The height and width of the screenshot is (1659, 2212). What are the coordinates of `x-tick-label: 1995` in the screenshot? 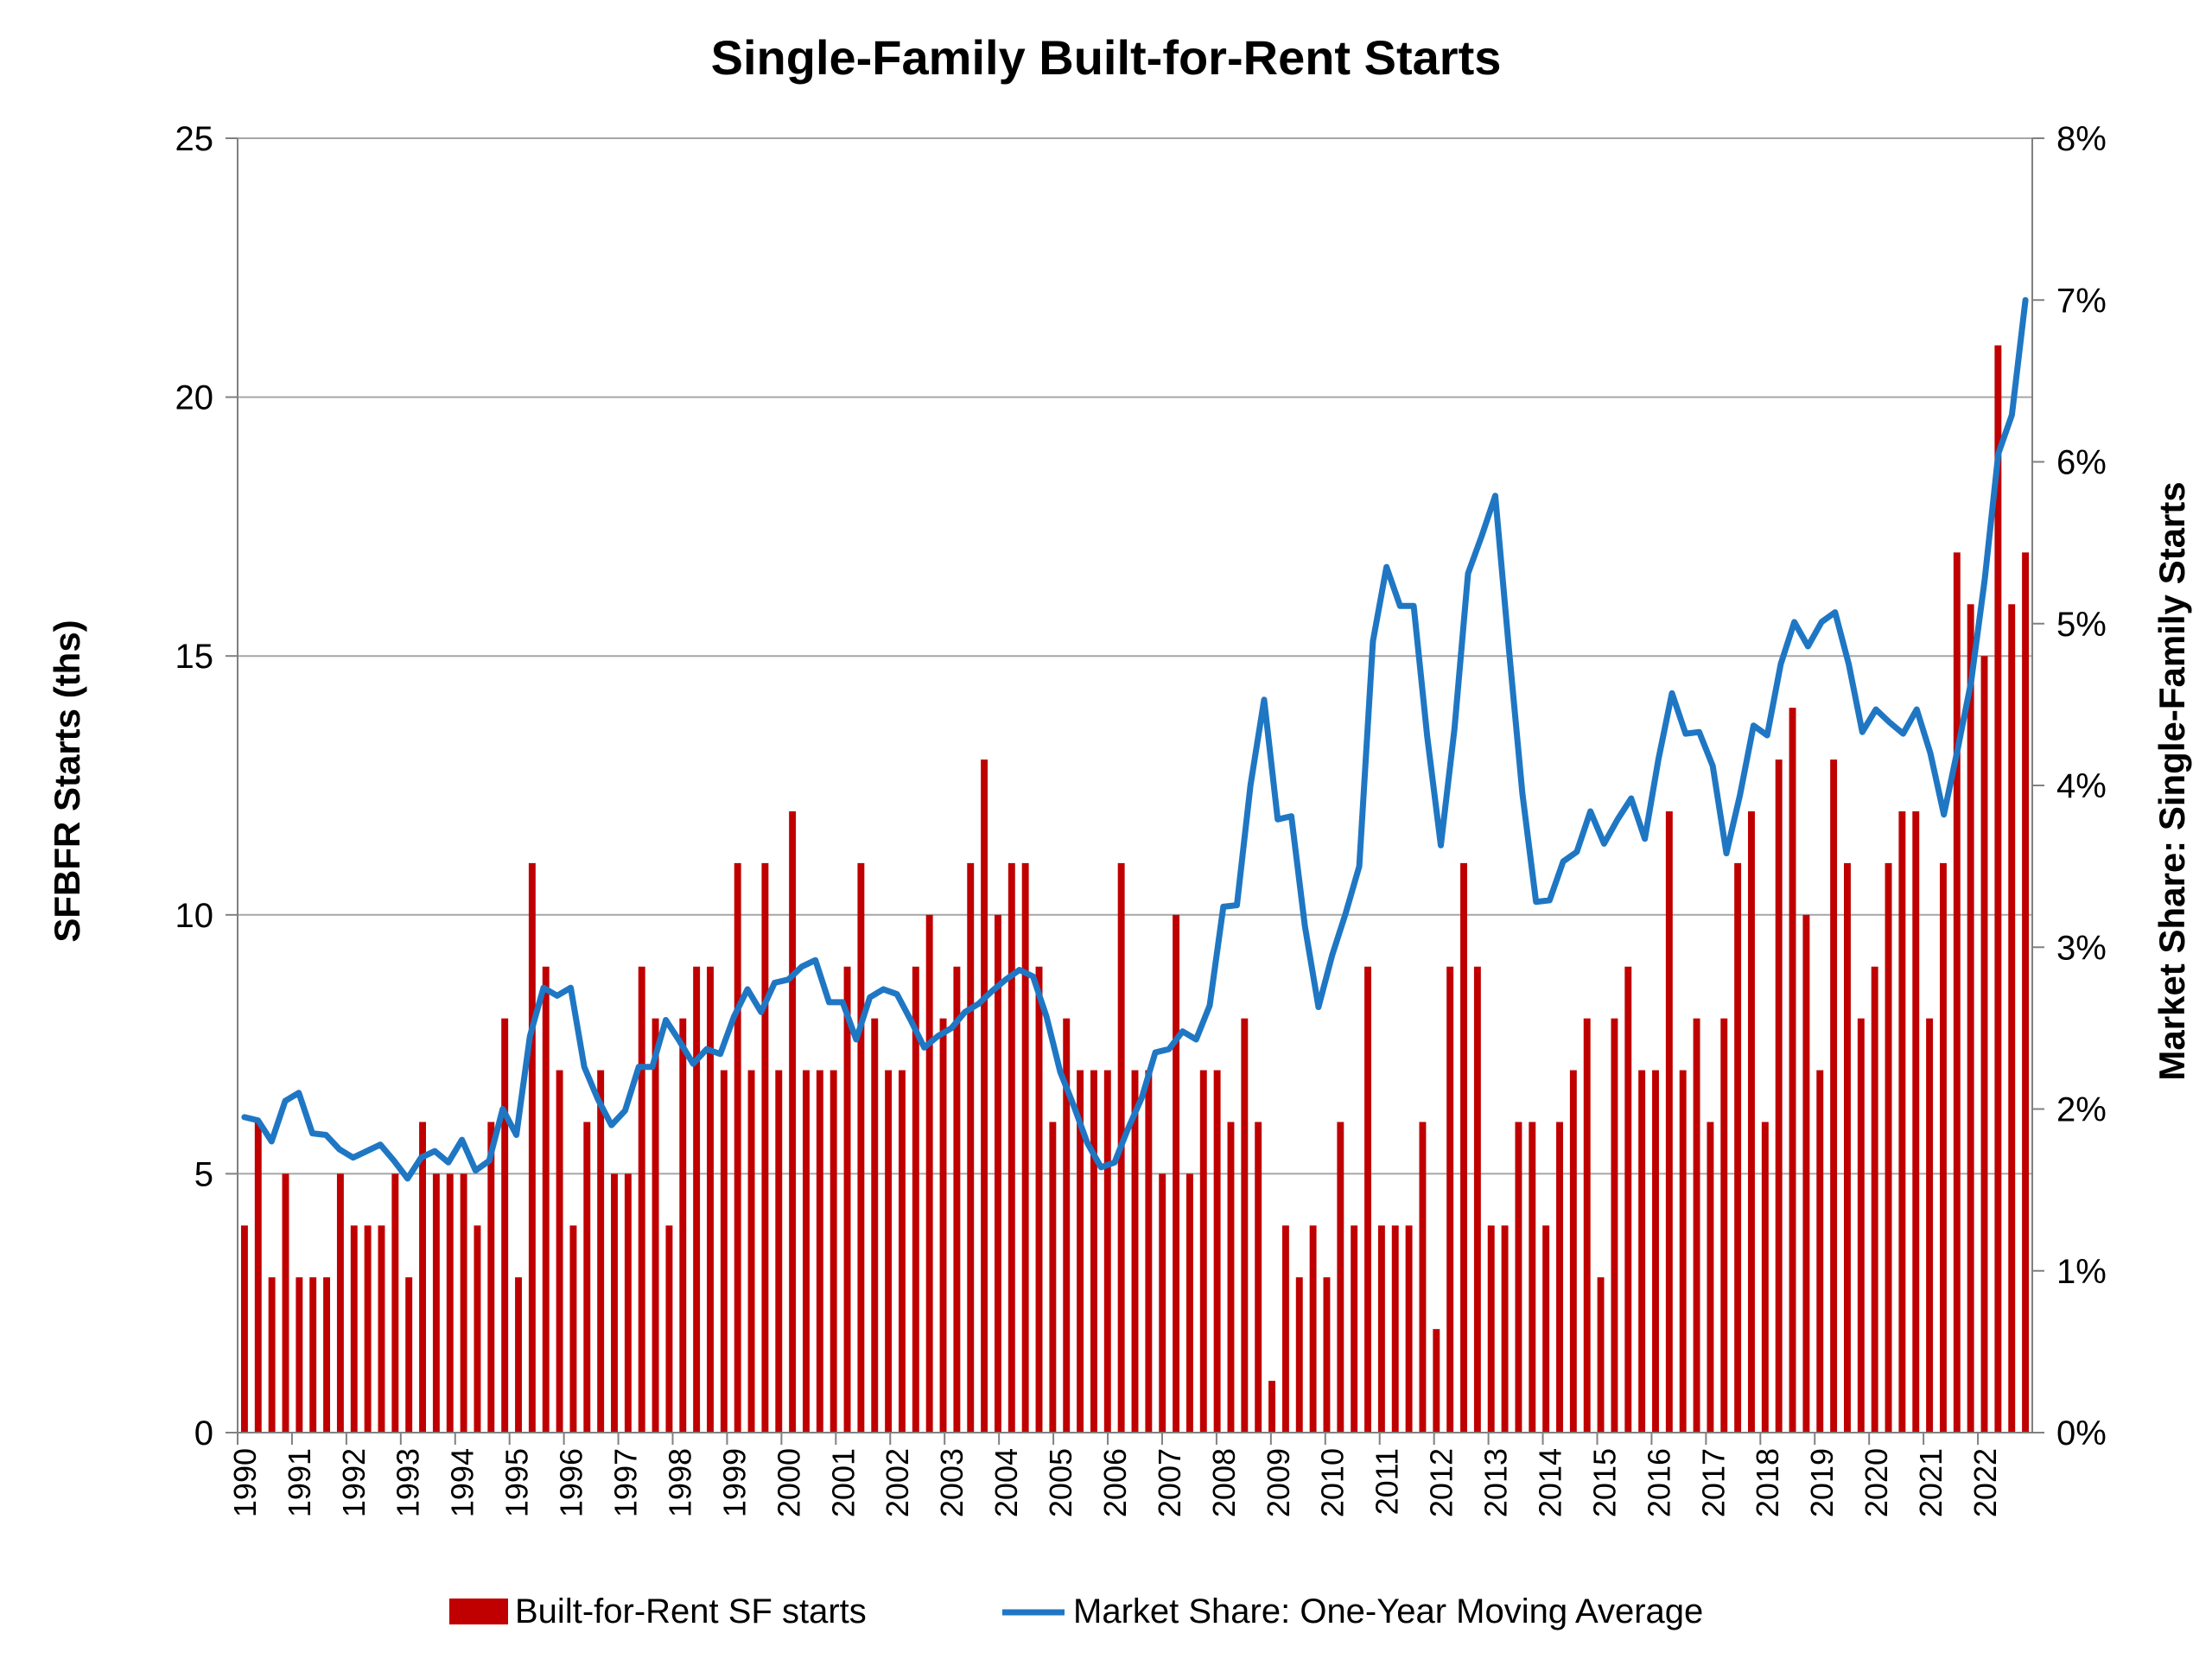 It's located at (517, 1482).